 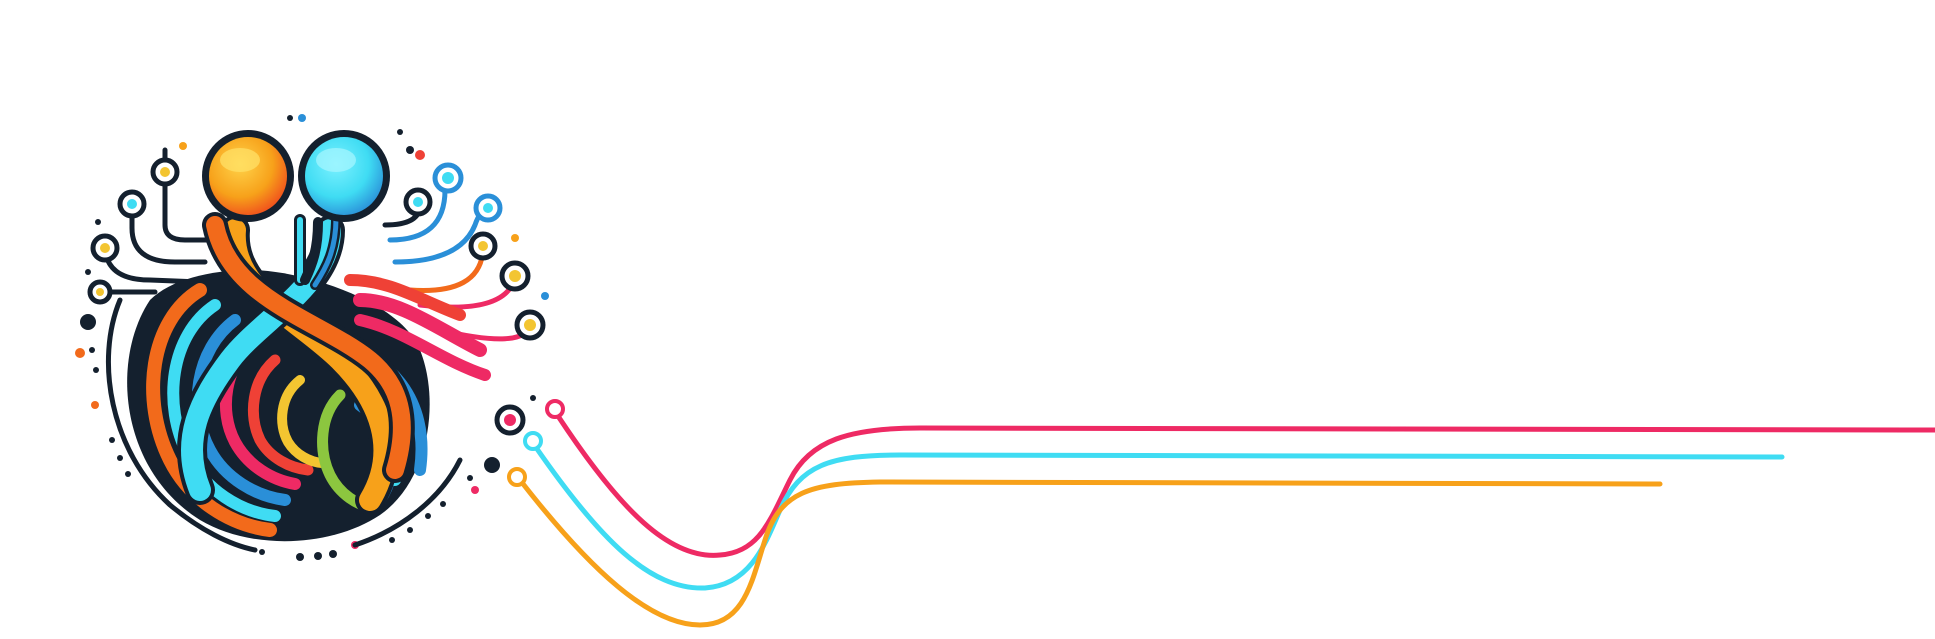 I want to click on cyan-line, so click(x=1158, y=517).